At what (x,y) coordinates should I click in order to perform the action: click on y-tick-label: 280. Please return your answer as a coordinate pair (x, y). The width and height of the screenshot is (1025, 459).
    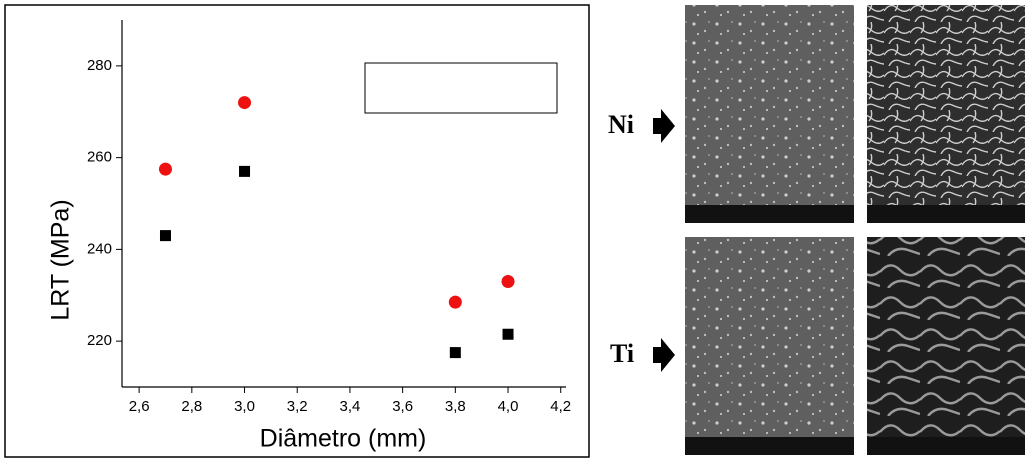
    Looking at the image, I should click on (99, 65).